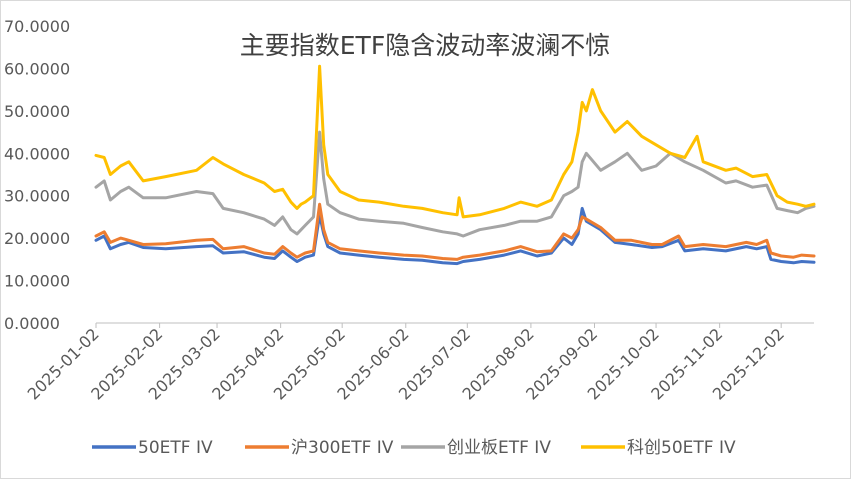 The width and height of the screenshot is (851, 483). I want to click on y-tick-label: 0.0000, so click(32, 323).